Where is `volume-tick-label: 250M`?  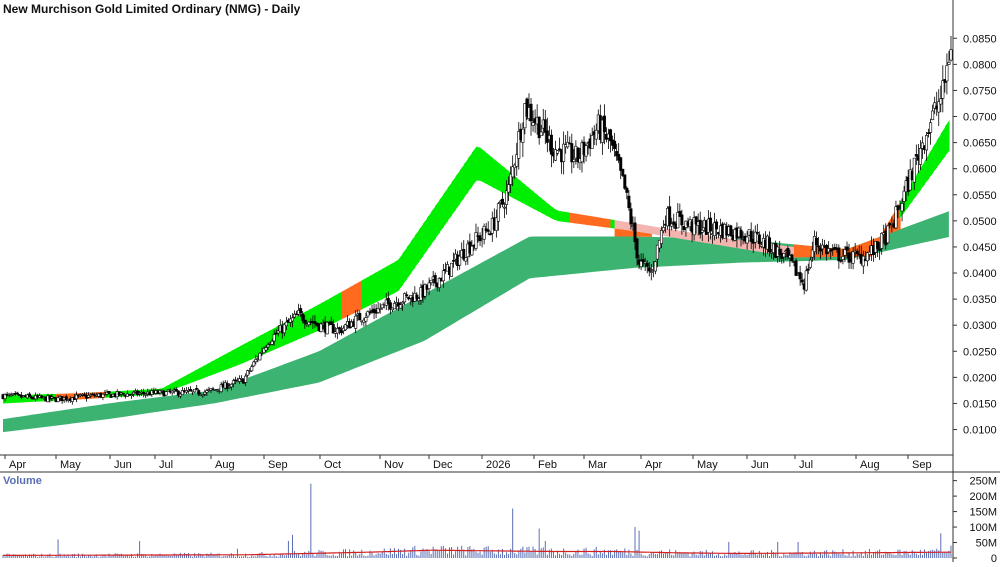
volume-tick-label: 250M is located at coordinates (983, 482).